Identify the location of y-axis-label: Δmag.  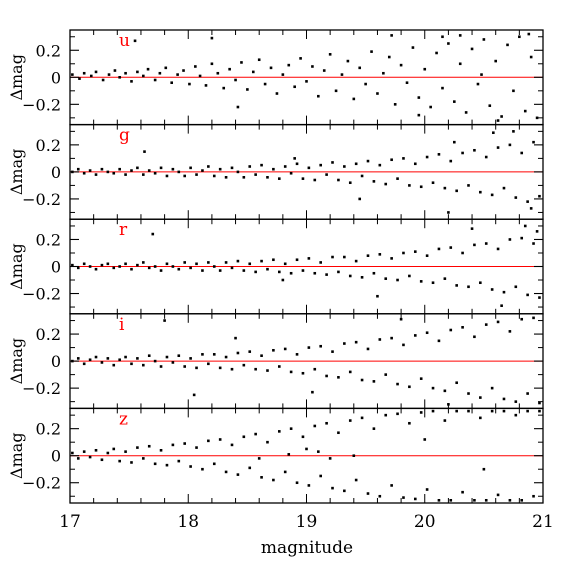
(16, 172).